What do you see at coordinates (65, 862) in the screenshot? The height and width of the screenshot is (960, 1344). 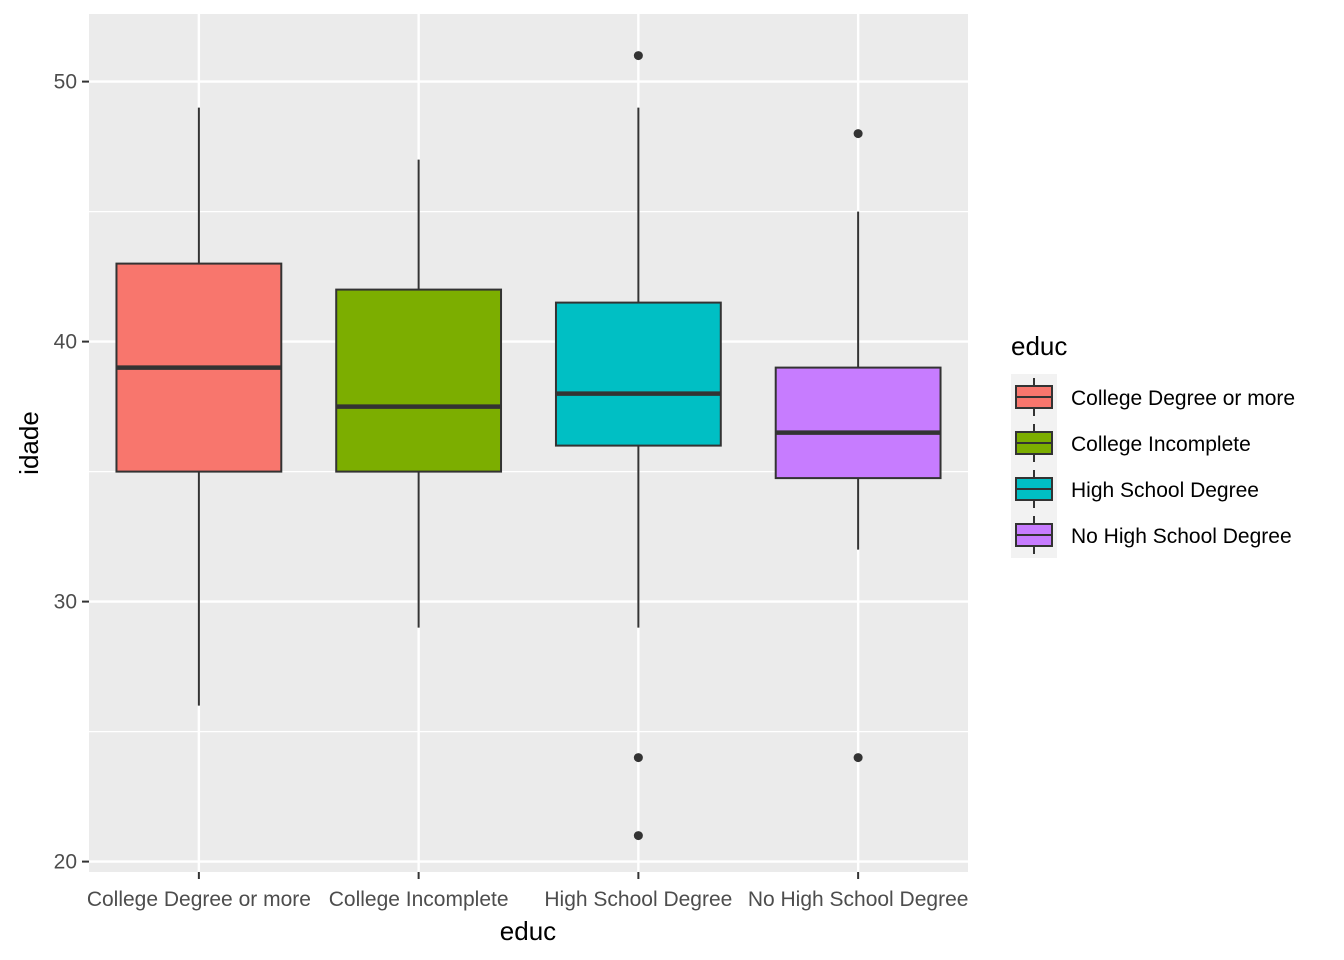 I see `y-tick-label: 20` at bounding box center [65, 862].